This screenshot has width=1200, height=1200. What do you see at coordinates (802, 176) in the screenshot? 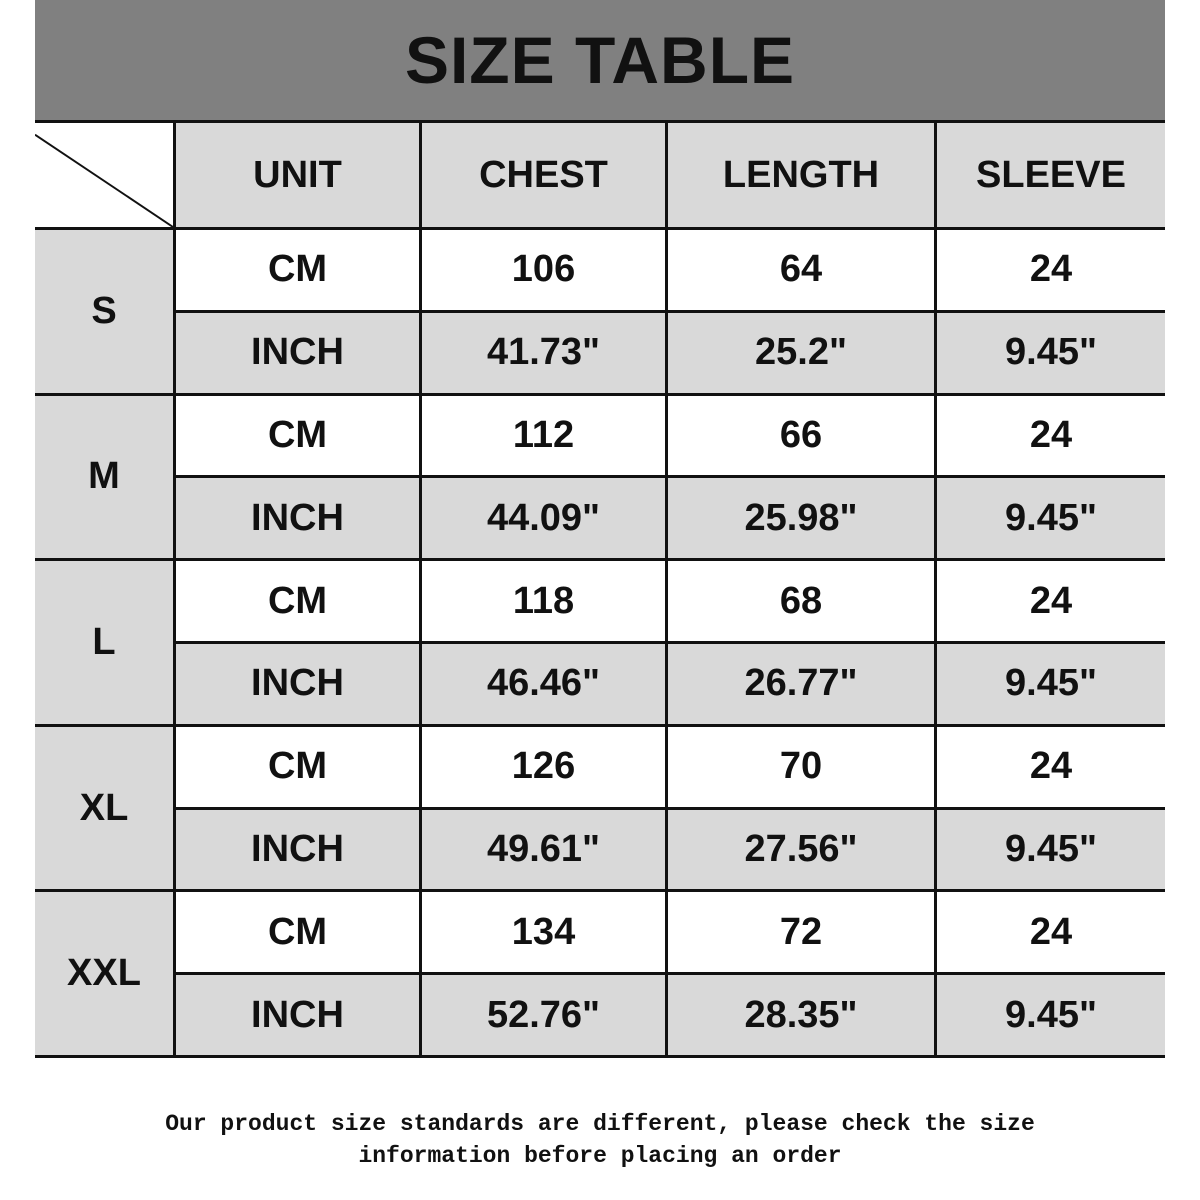
I see `header-length: LENGTH` at bounding box center [802, 176].